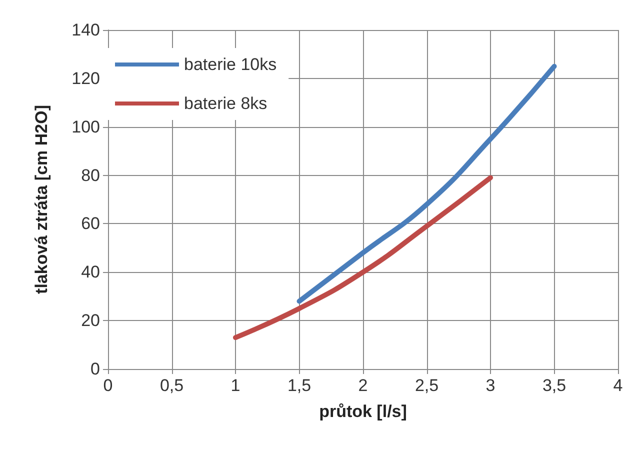 The height and width of the screenshot is (452, 636). Describe the element at coordinates (90, 175) in the screenshot. I see `y-tick-label: 80` at that location.